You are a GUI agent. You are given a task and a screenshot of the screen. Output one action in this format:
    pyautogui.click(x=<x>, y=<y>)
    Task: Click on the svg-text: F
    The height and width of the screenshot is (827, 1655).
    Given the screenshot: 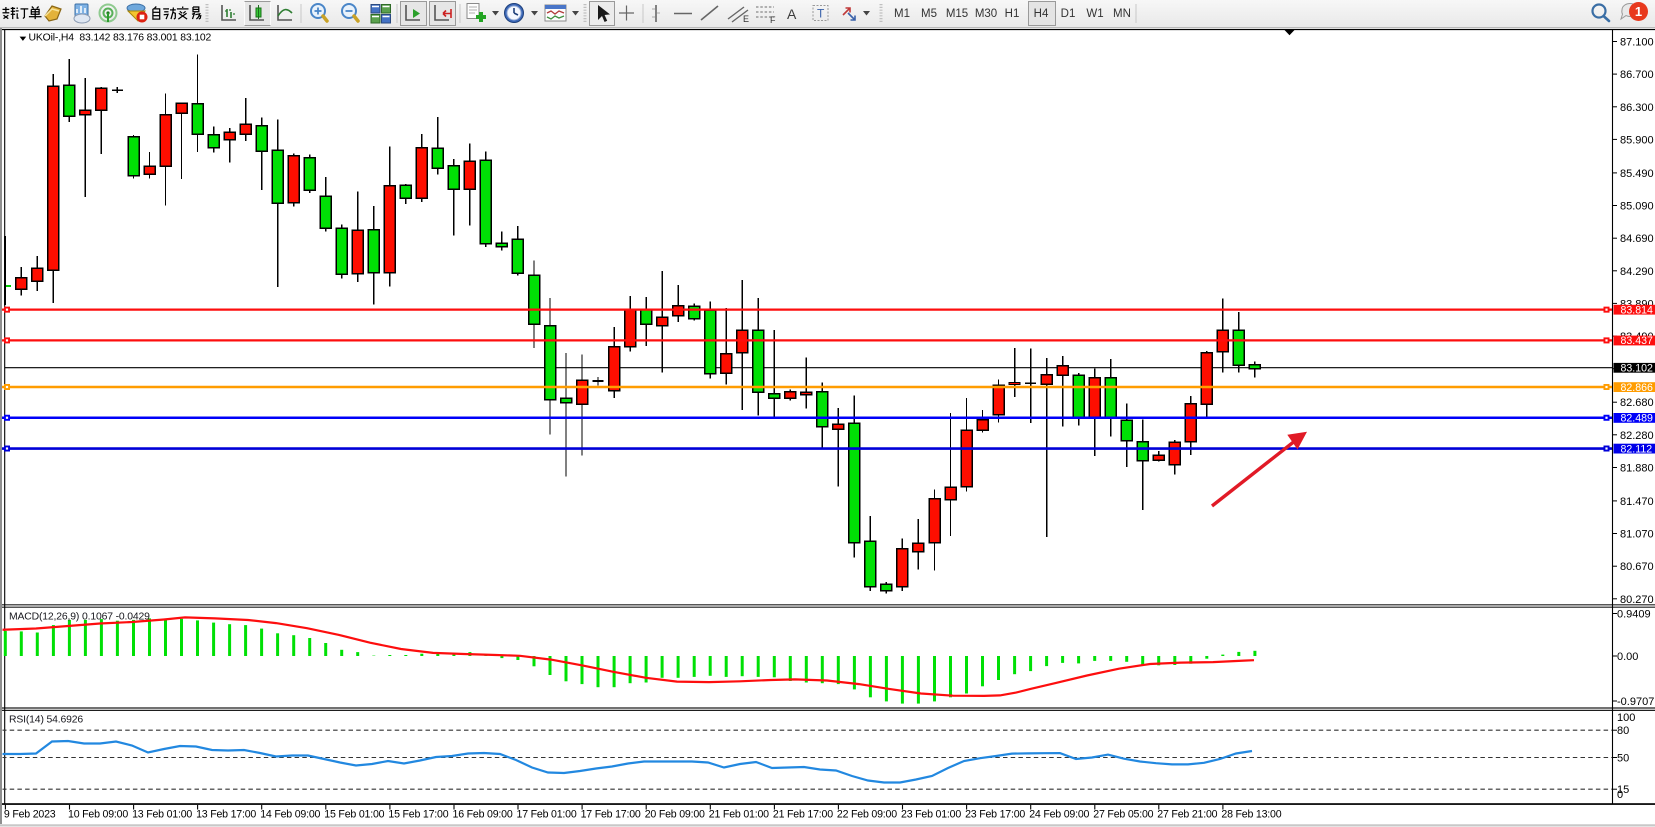 What is the action you would take?
    pyautogui.click(x=773, y=20)
    